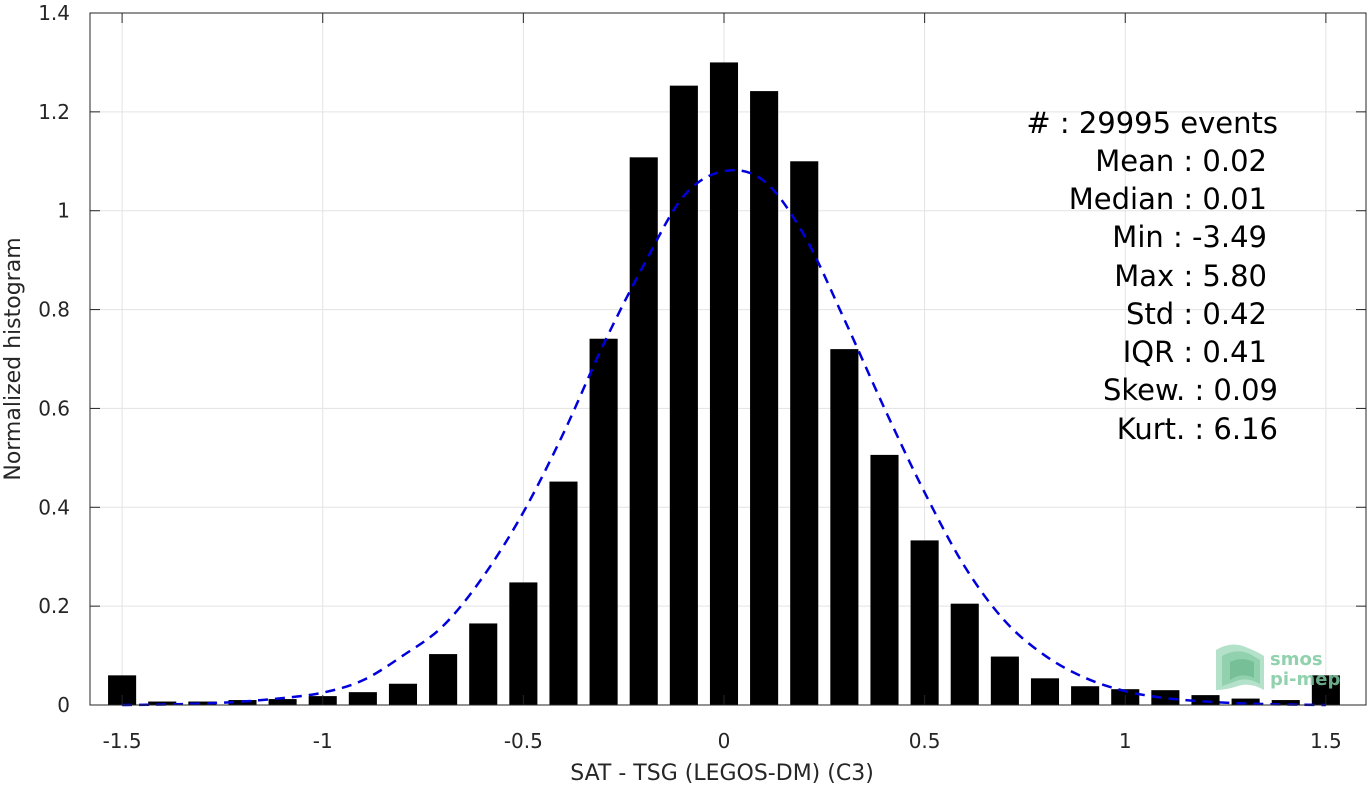 This screenshot has height=785, width=1367. I want to click on smos-pimep-logo: smos pi-mep, so click(1278, 667).